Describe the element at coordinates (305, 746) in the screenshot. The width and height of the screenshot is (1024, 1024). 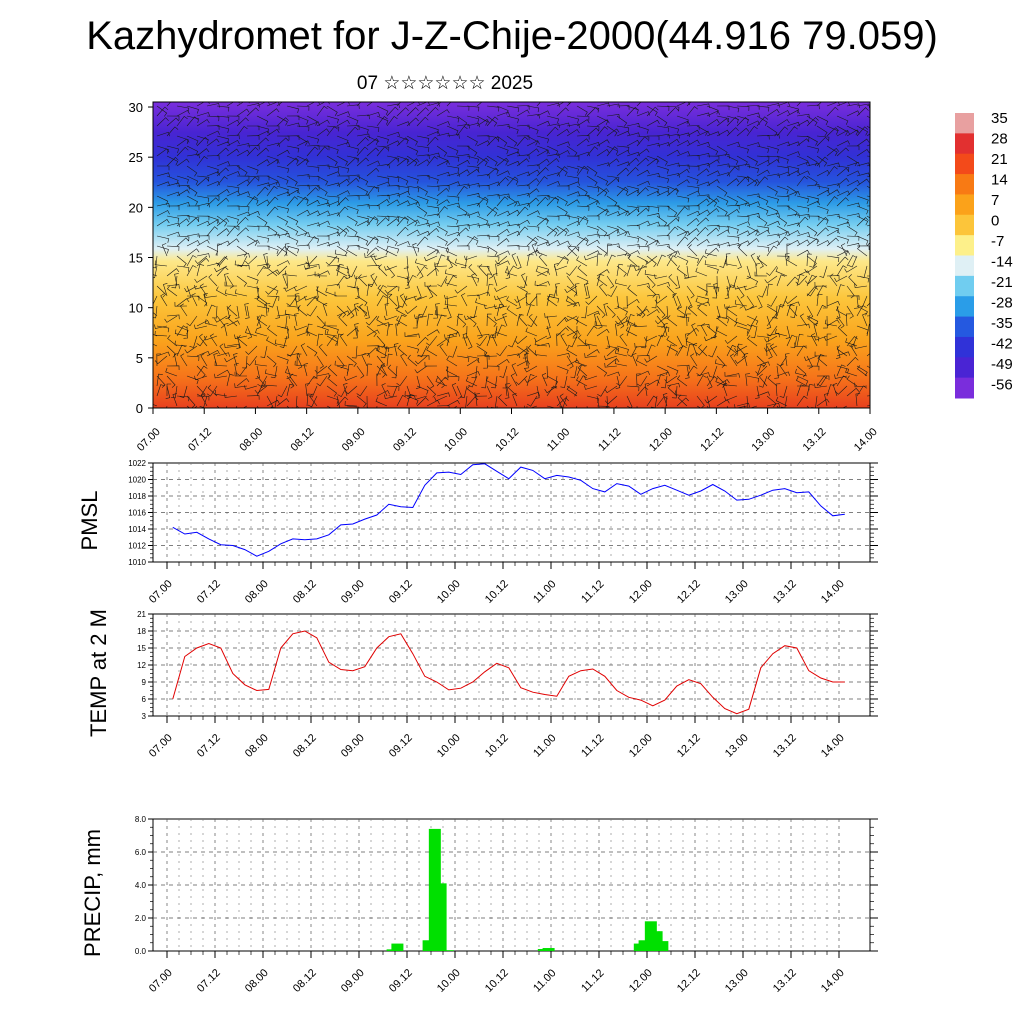
I see `x-tick-label: 08.12` at that location.